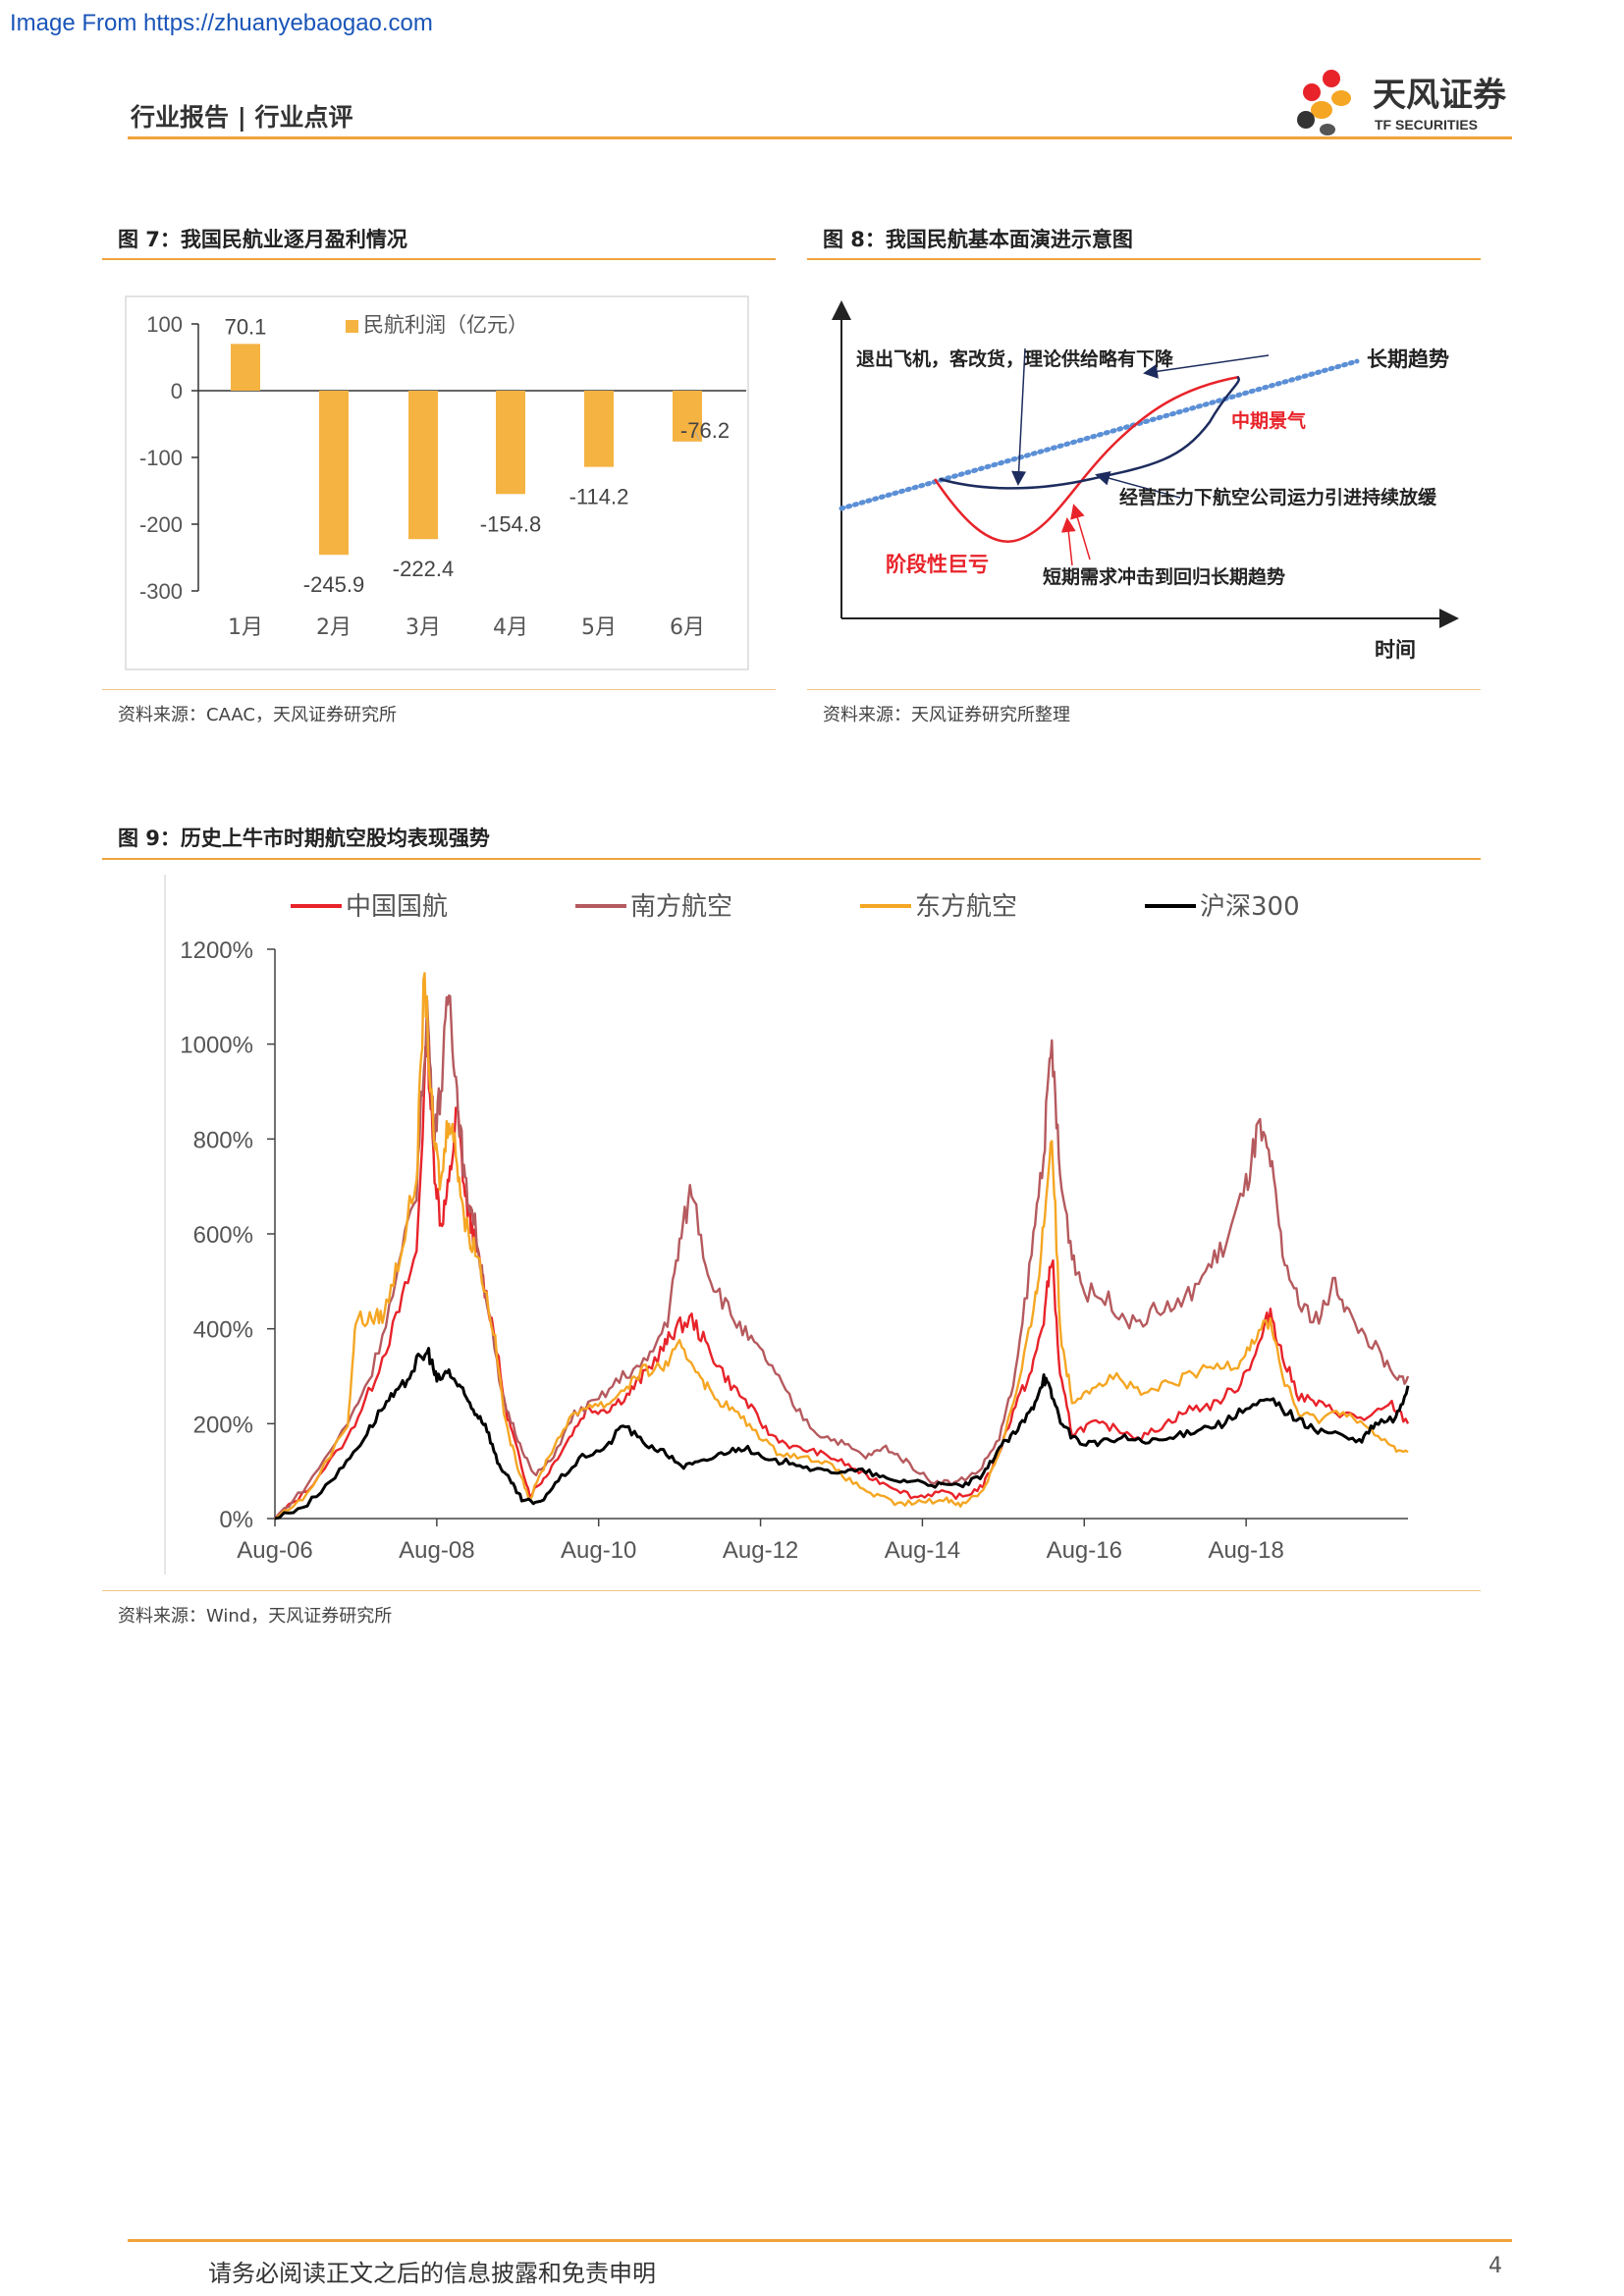 The height and width of the screenshot is (2296, 1624). Describe the element at coordinates (223, 1425) in the screenshot. I see `y-tick-label: 200%` at that location.